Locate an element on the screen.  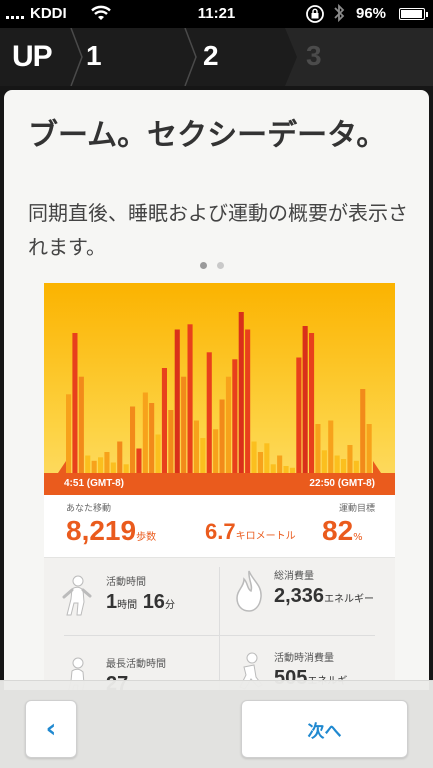
distance-value: 6.7 is located at coordinates (220, 531).